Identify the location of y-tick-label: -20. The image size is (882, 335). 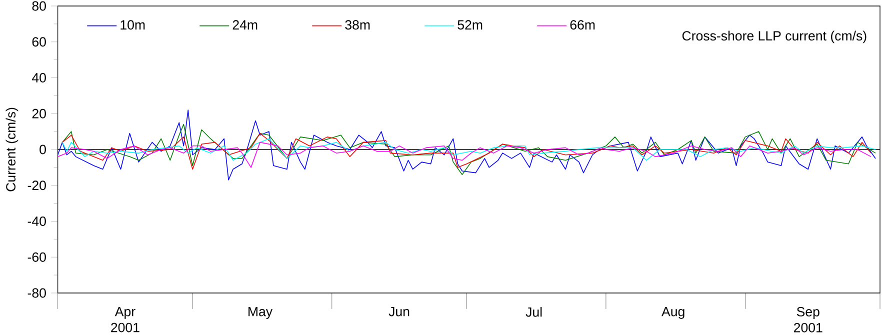
(37, 185).